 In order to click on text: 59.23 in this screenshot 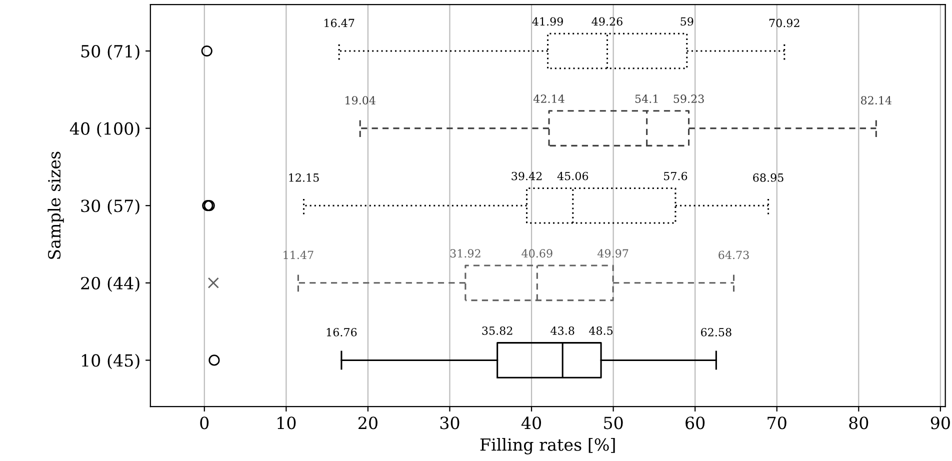, I will do `click(689, 98)`.